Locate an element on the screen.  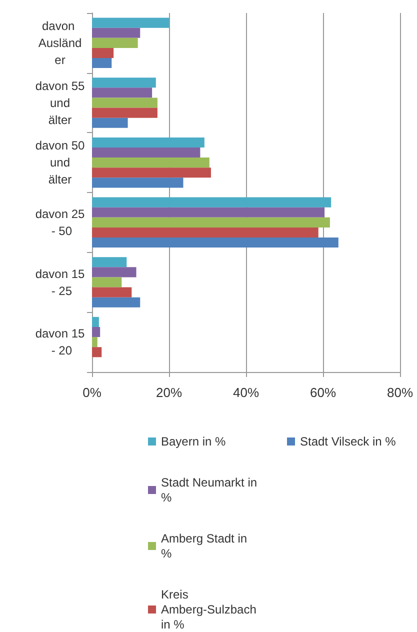
x-tick-label: 60% is located at coordinates (323, 392).